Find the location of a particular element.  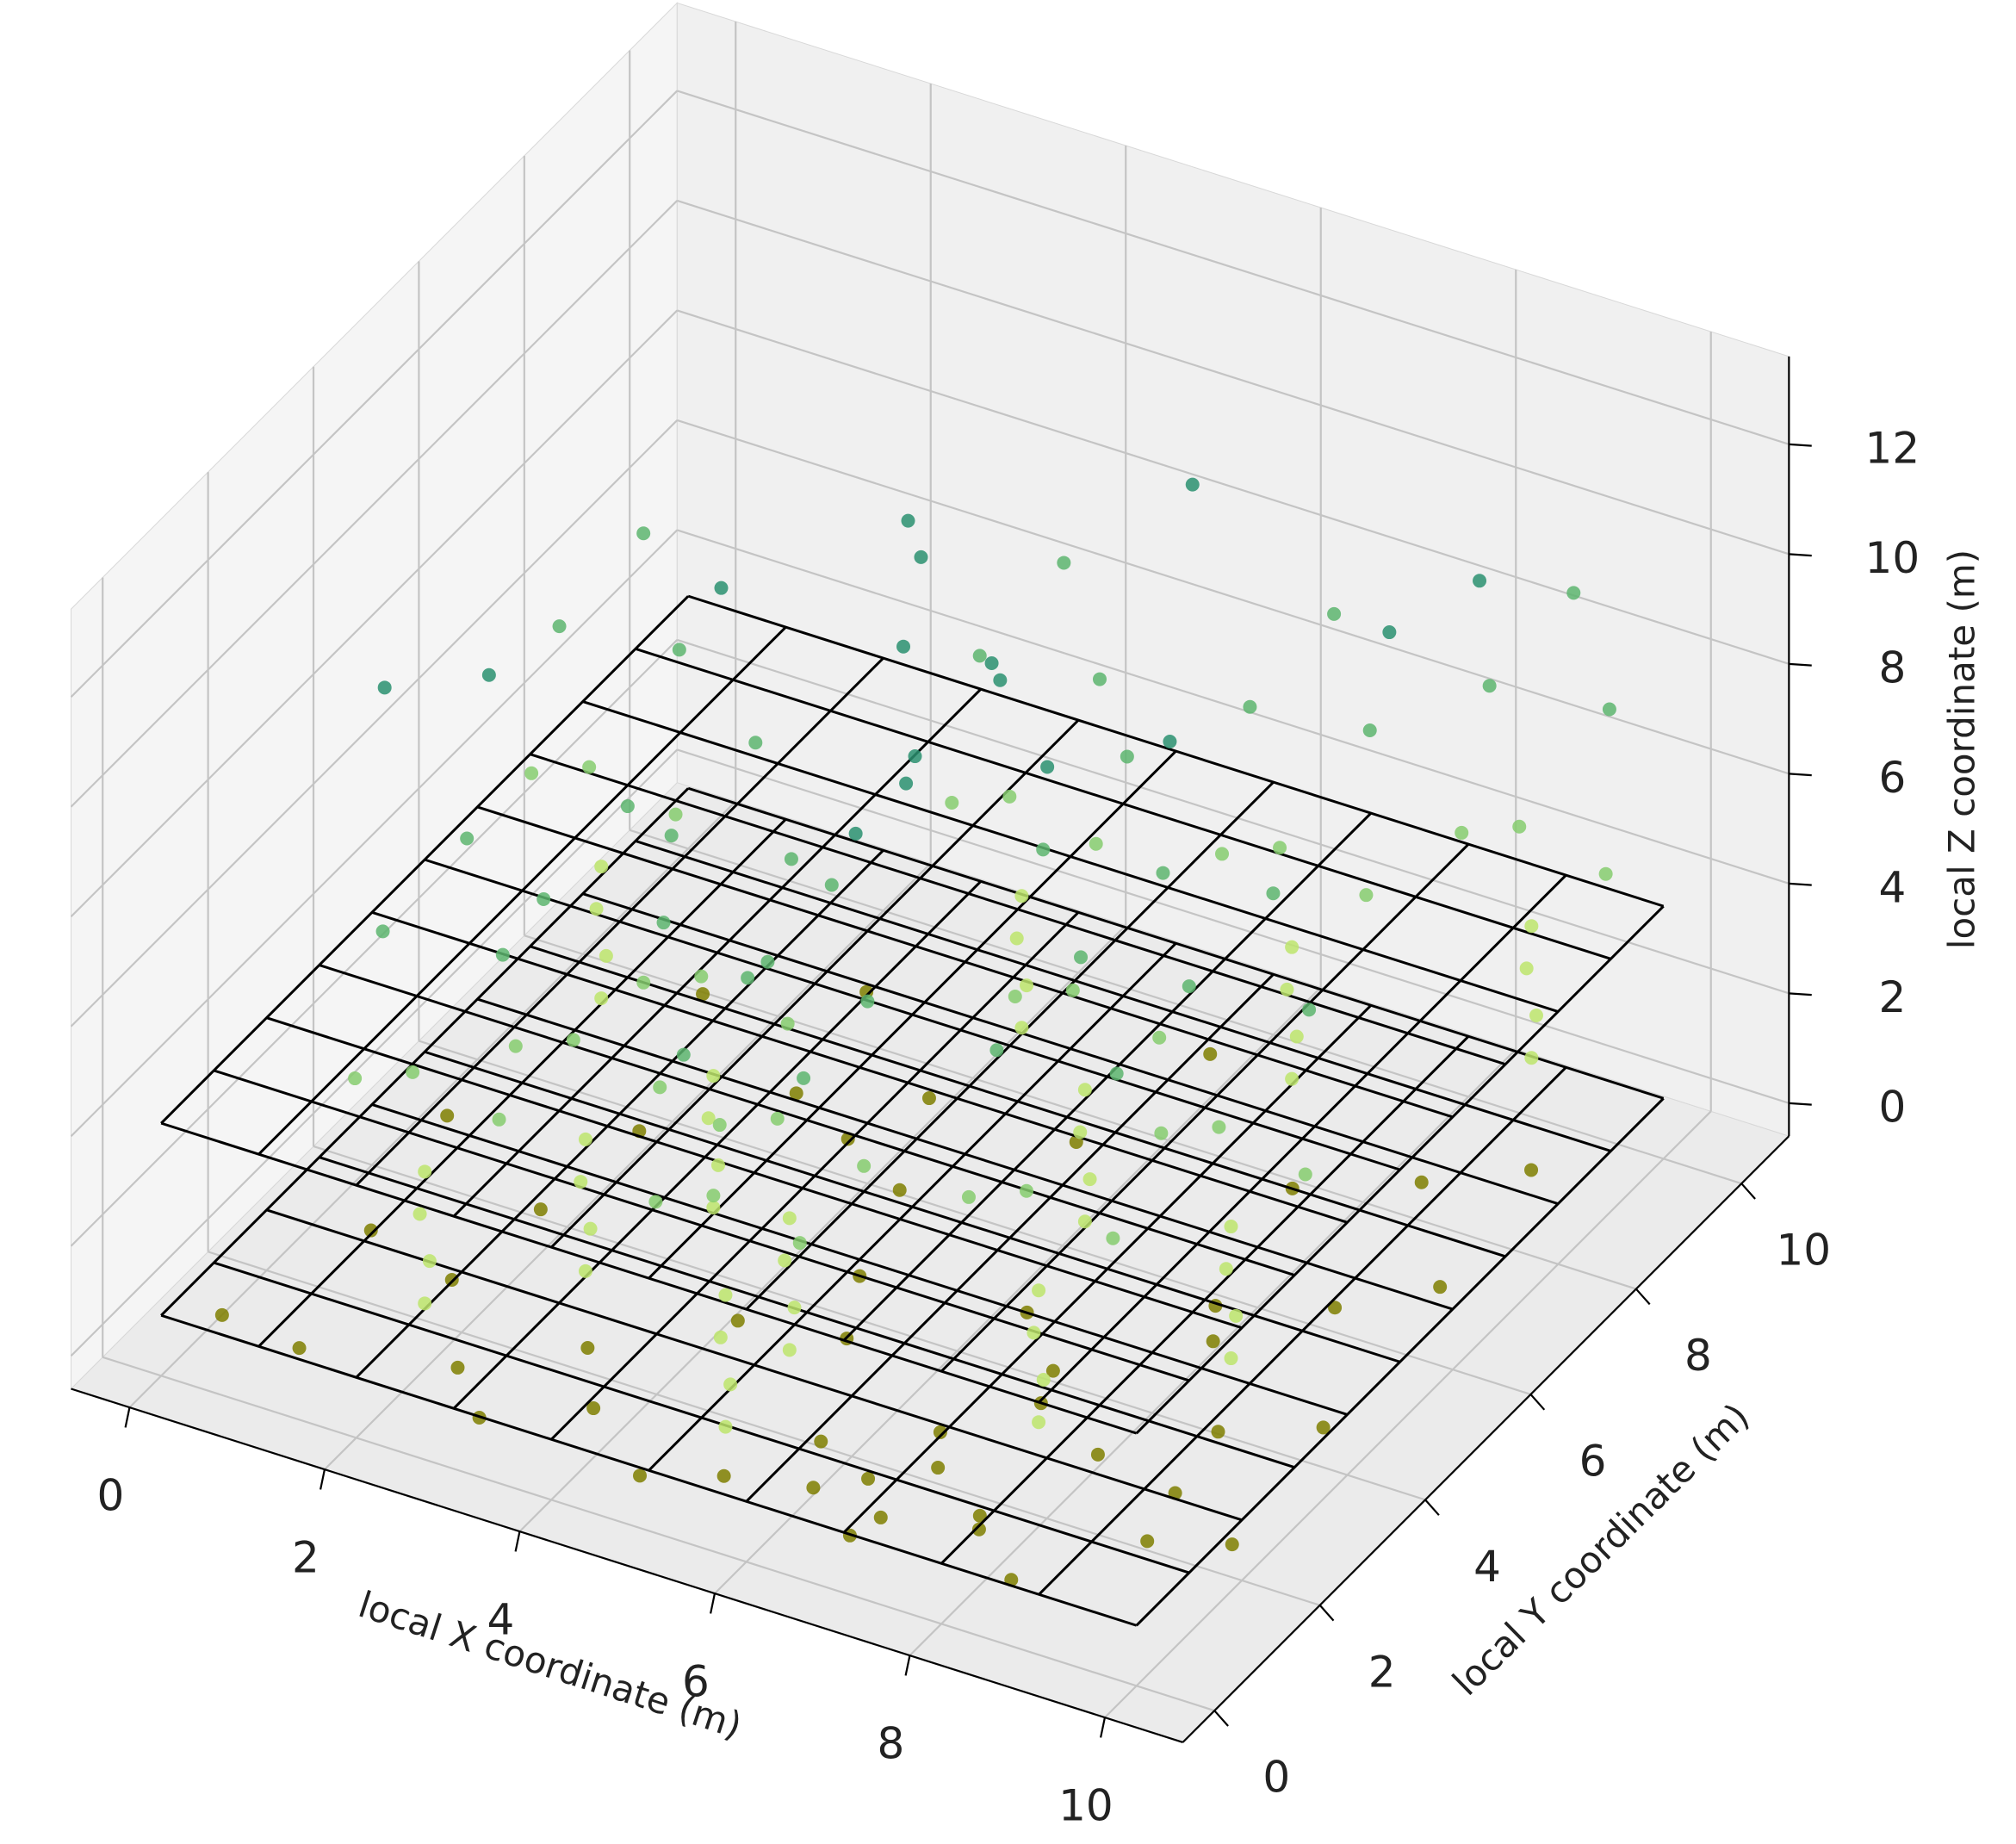

x-tick-label: 2 is located at coordinates (305, 1558).